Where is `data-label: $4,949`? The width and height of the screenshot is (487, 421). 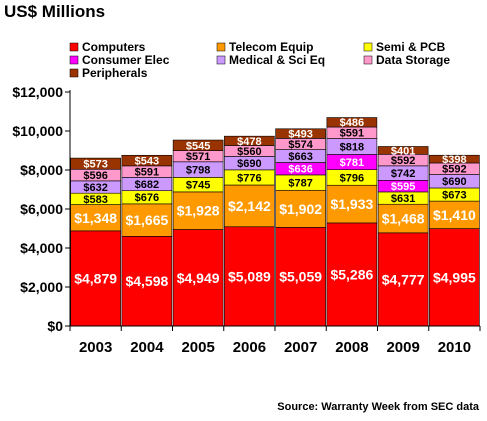
data-label: $4,949 is located at coordinates (198, 278).